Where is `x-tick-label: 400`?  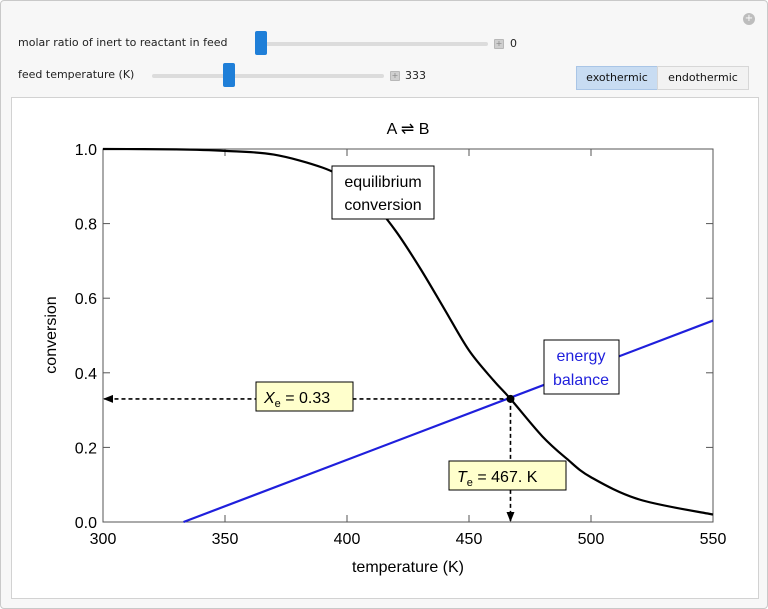
x-tick-label: 400 is located at coordinates (347, 539).